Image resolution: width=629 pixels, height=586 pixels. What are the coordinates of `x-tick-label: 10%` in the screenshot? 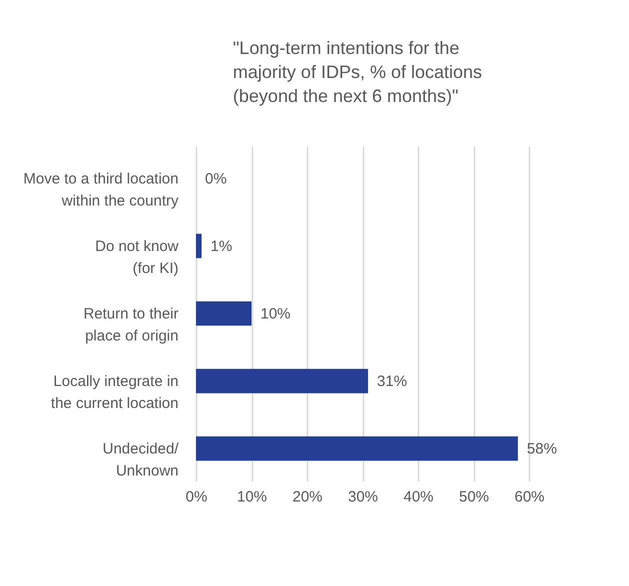 It's located at (252, 497).